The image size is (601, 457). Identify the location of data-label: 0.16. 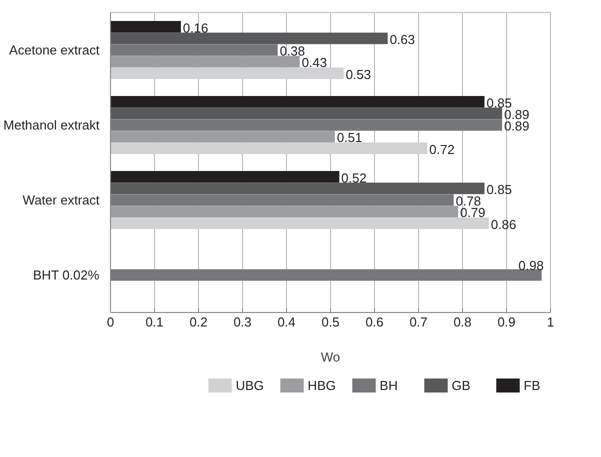
(195, 28).